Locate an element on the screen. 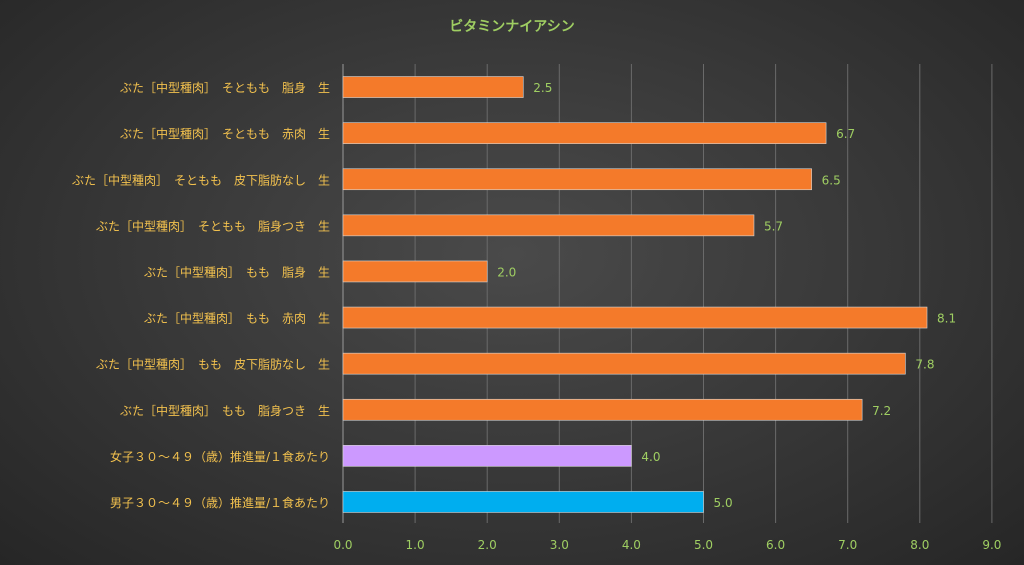 The width and height of the screenshot is (1024, 565). x-tick-label: 6.0 is located at coordinates (775, 545).